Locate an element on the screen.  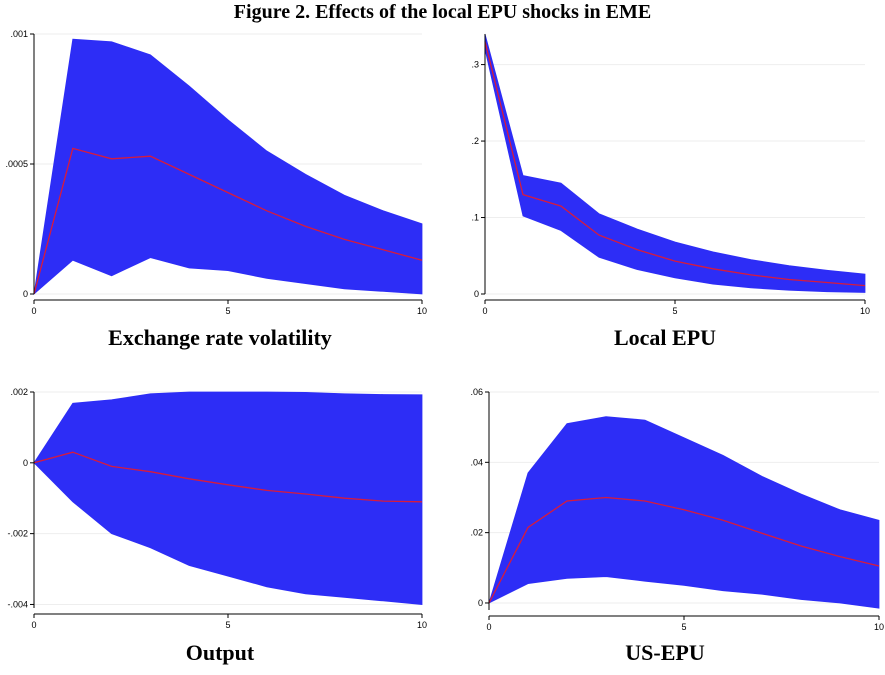
y-tick-label: .2 is located at coordinates (475, 141).